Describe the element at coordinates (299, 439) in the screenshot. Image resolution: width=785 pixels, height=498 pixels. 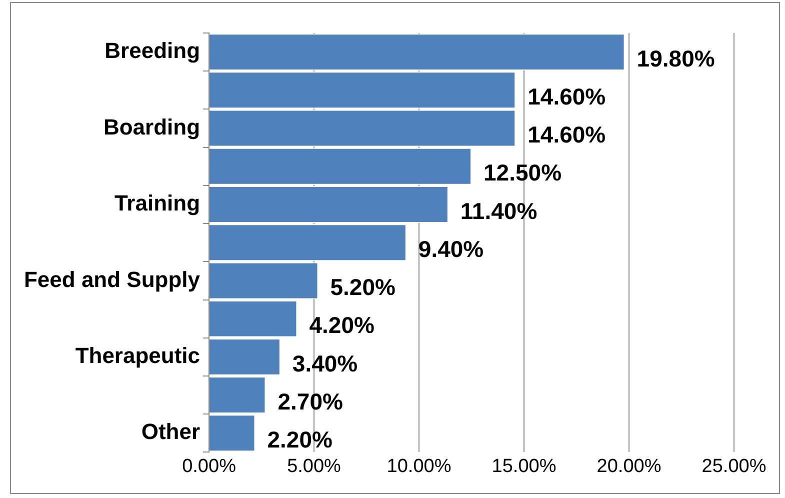
I see `data-label: 2.20%` at that location.